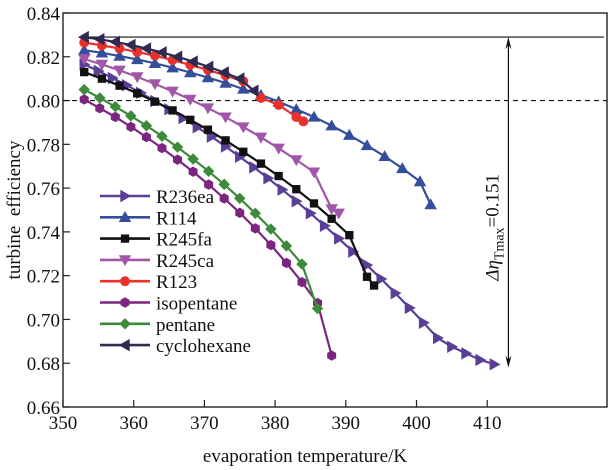  Describe the element at coordinates (63, 423) in the screenshot. I see `x-tick-label: 350` at that location.